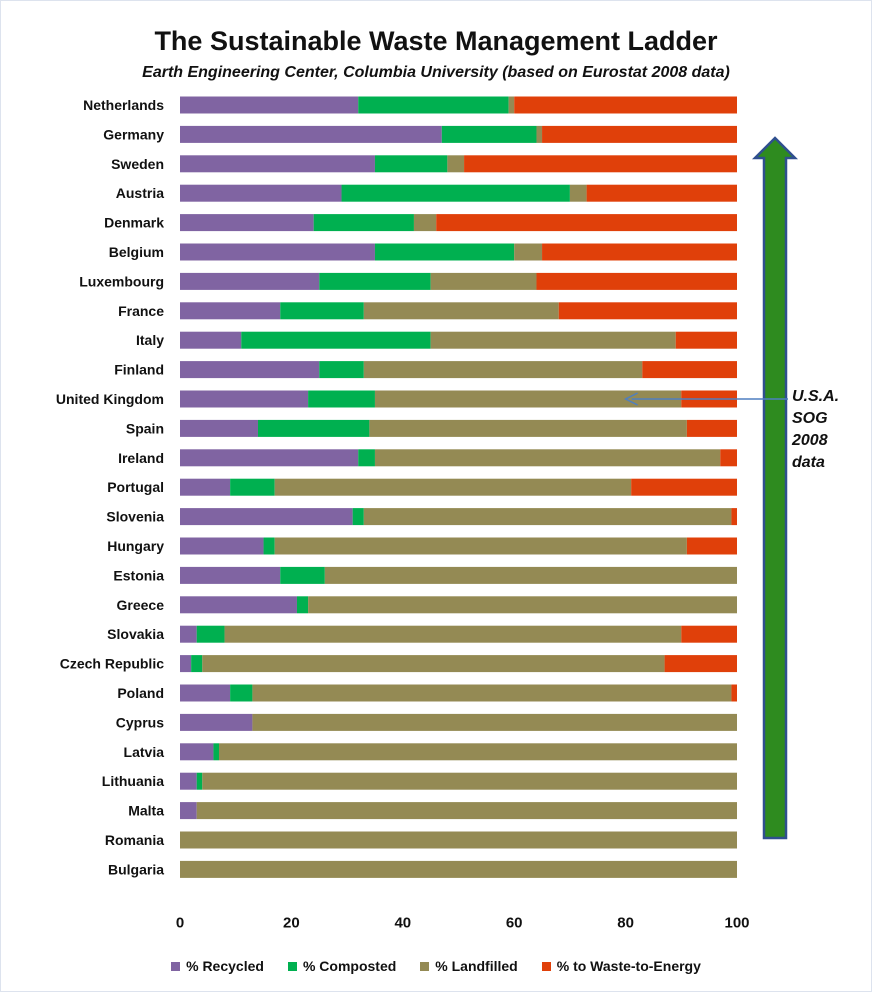 Image resolution: width=872 pixels, height=992 pixels. I want to click on x-tick-label: 60, so click(514, 922).